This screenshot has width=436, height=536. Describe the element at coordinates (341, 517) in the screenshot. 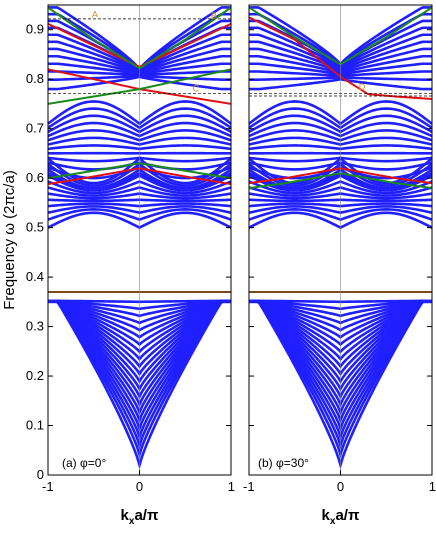

I see `x-axis-label-b: kxa/π` at that location.